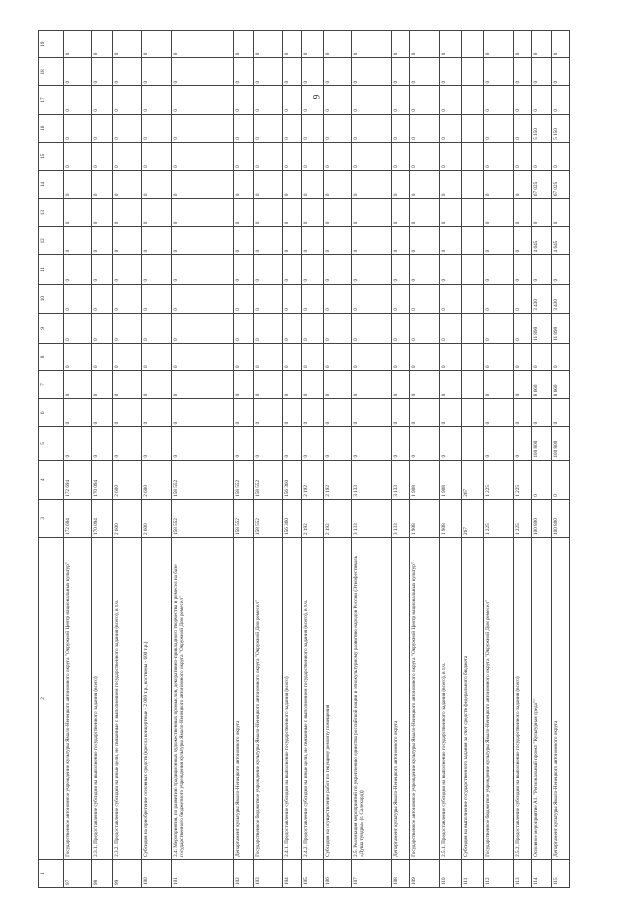 The height and width of the screenshot is (905, 640). I want to click on column-header: 4, so click(51, 480).